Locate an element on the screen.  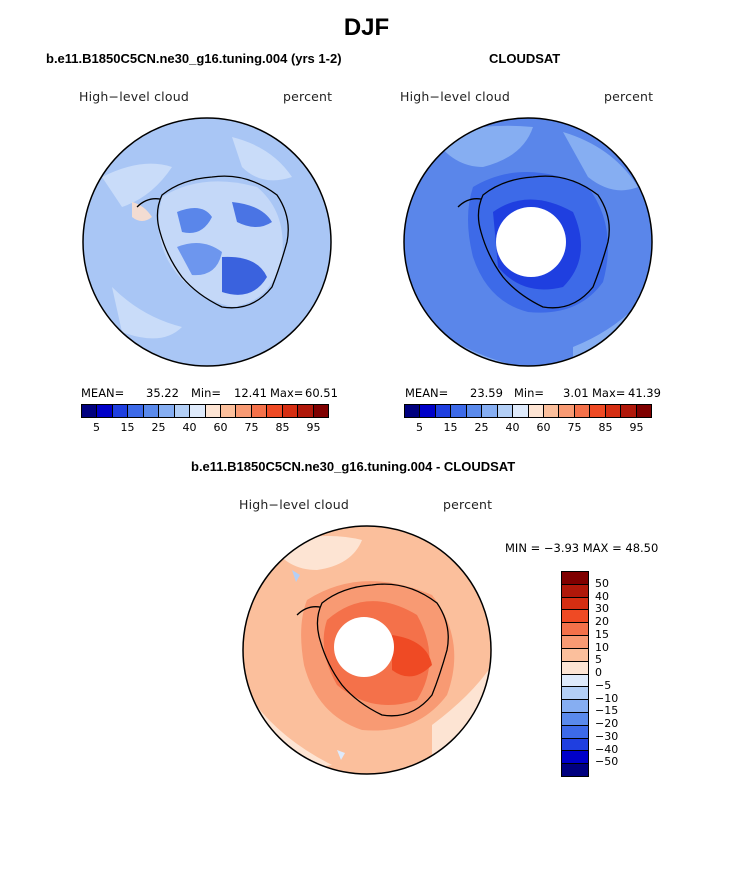
colorbar-tick-label: −30 is located at coordinates (607, 736).